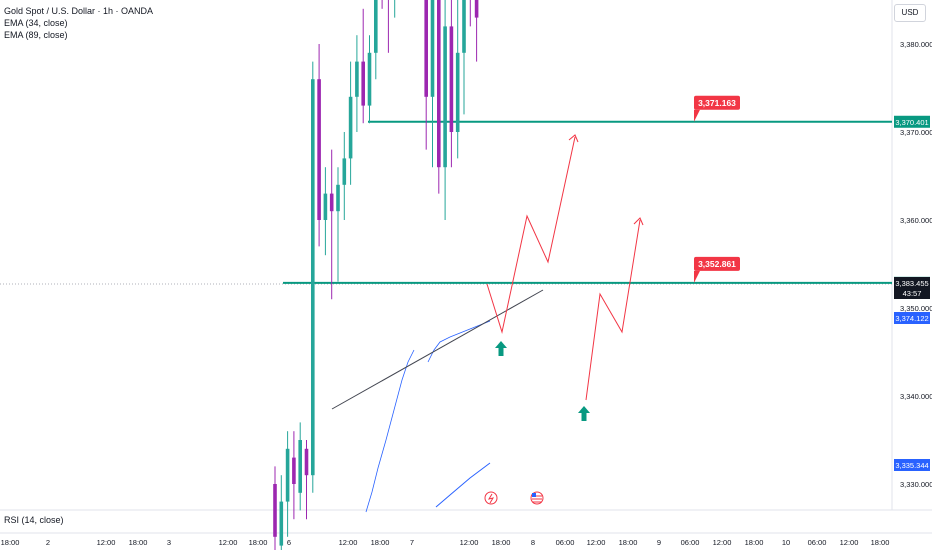 This screenshot has height=550, width=932. Describe the element at coordinates (910, 13) in the screenshot. I see `currency-button: USD` at that location.